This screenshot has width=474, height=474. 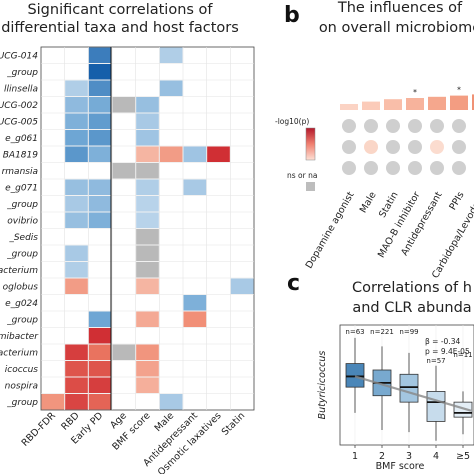 I want to click on heatmap-row-label: UCG-002, so click(x=19, y=106).